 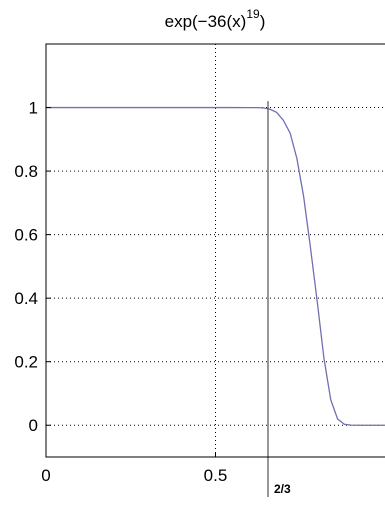 I want to click on chart-title-exponent: 19, so click(x=253, y=14).